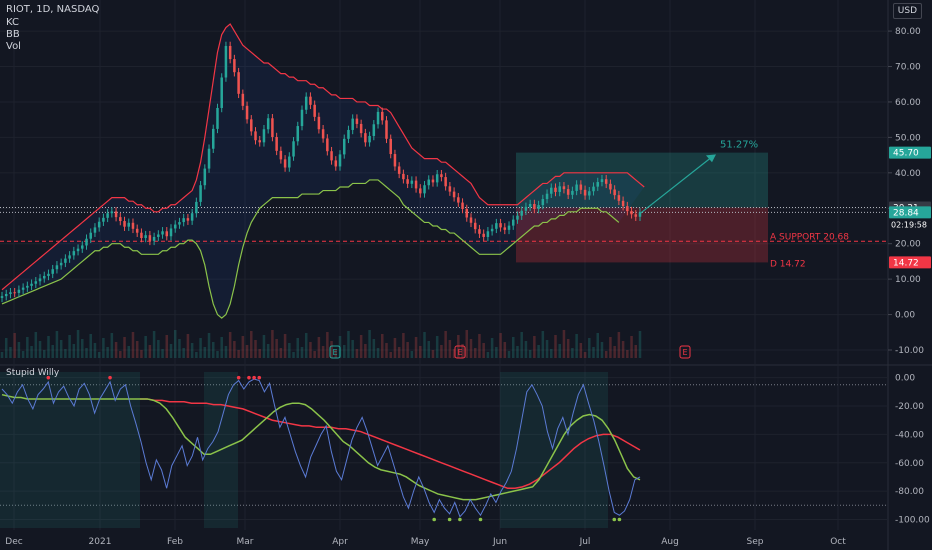 Image resolution: width=932 pixels, height=550 pixels. I want to click on volume-group, so click(321, 344).